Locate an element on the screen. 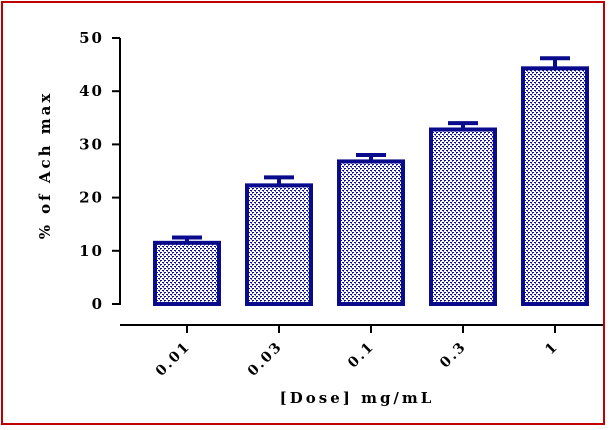 The image size is (610, 430). y-tick-label: 0 is located at coordinates (98, 304).